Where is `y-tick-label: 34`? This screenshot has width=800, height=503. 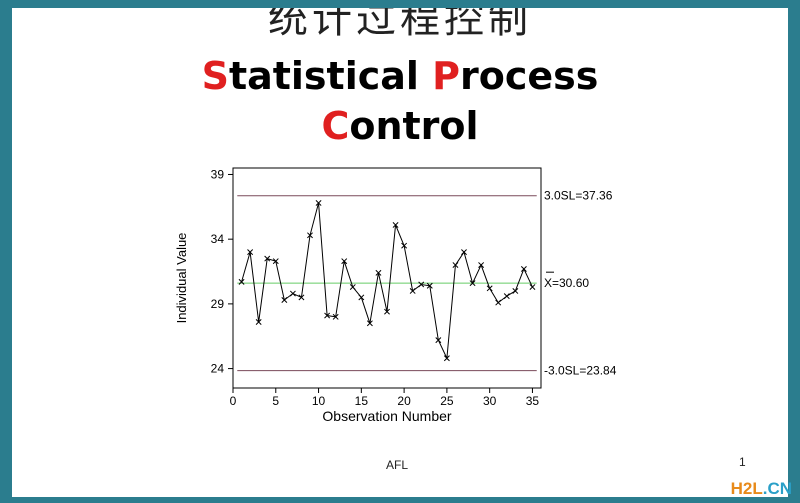
y-tick-label: 34 is located at coordinates (218, 239).